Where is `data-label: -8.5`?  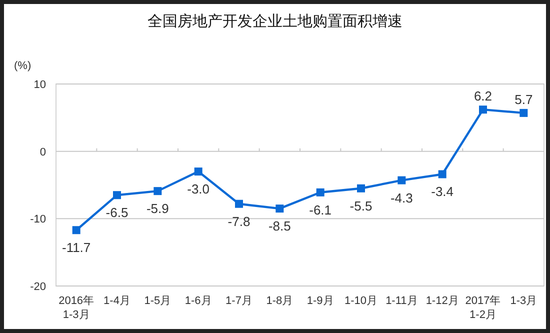 data-label: -8.5 is located at coordinates (279, 226).